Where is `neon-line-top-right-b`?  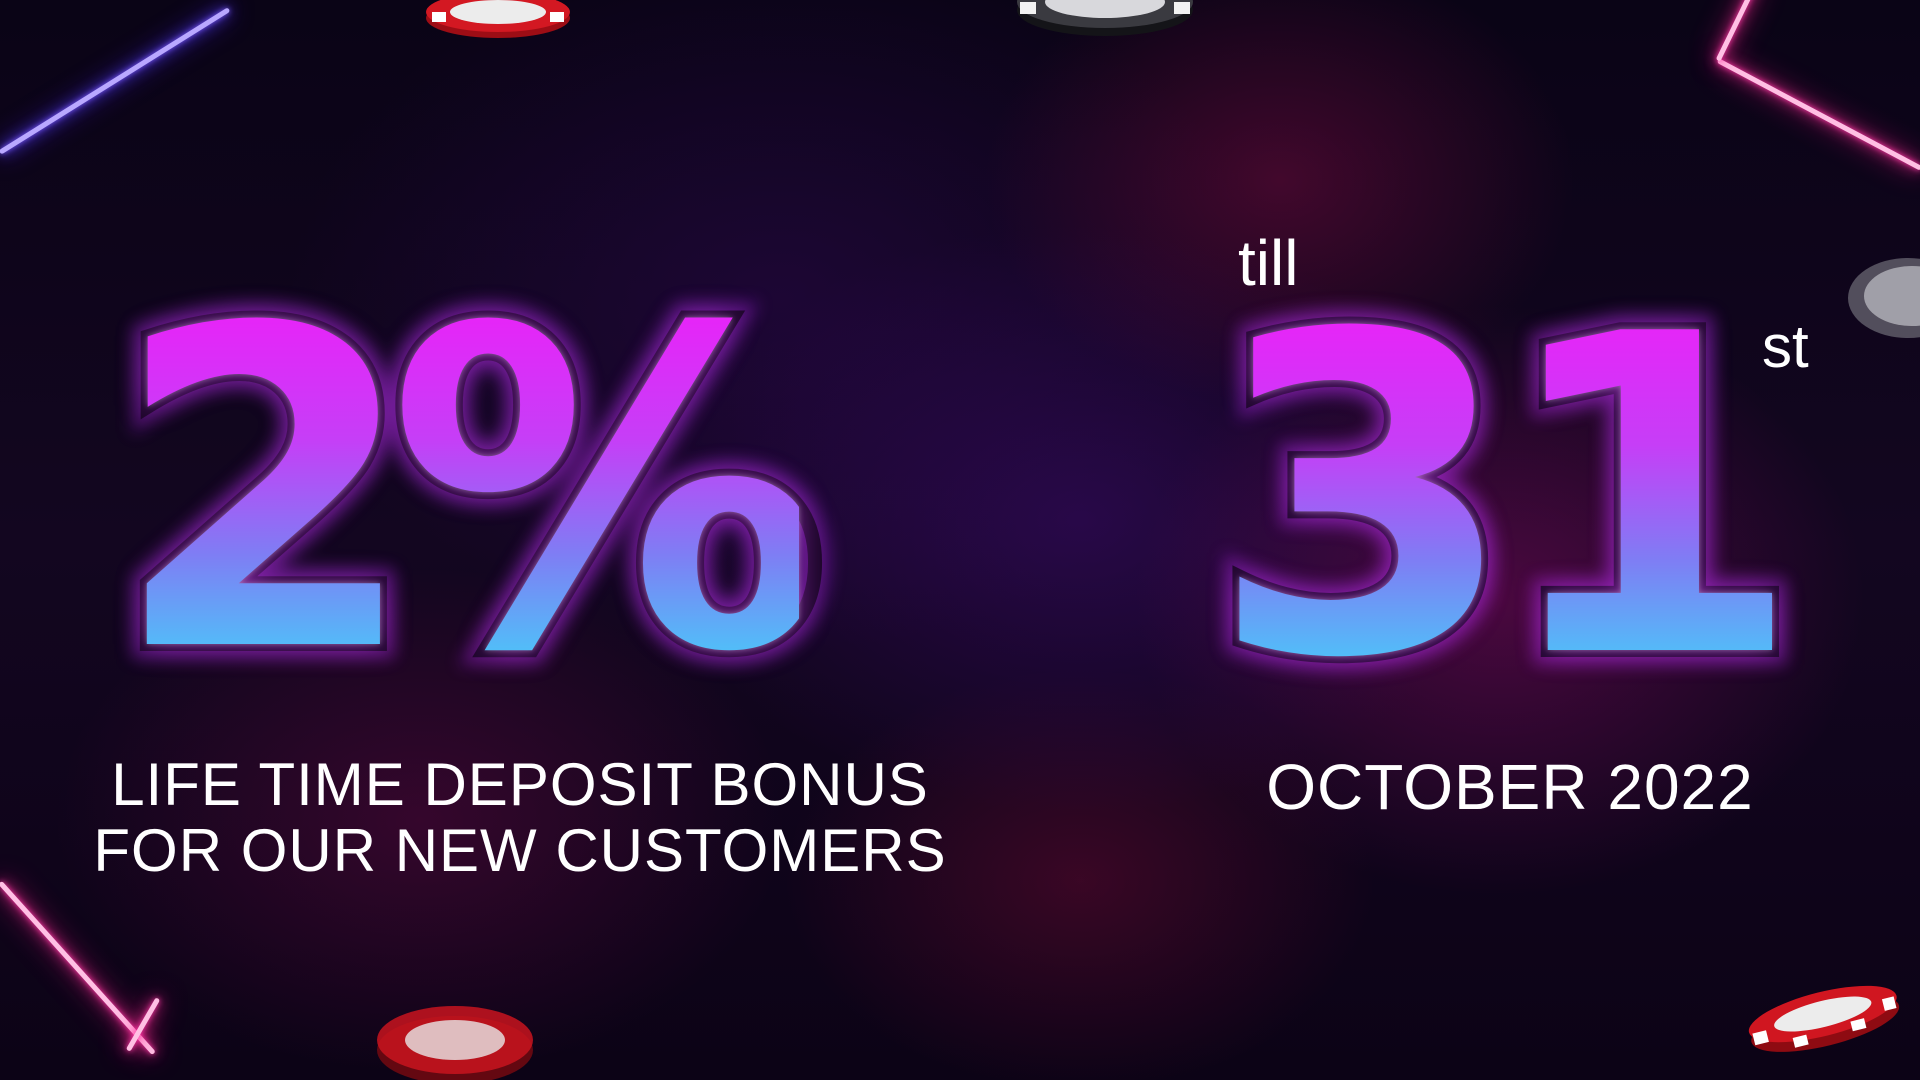
neon-line-top-right-b is located at coordinates (1737, 31).